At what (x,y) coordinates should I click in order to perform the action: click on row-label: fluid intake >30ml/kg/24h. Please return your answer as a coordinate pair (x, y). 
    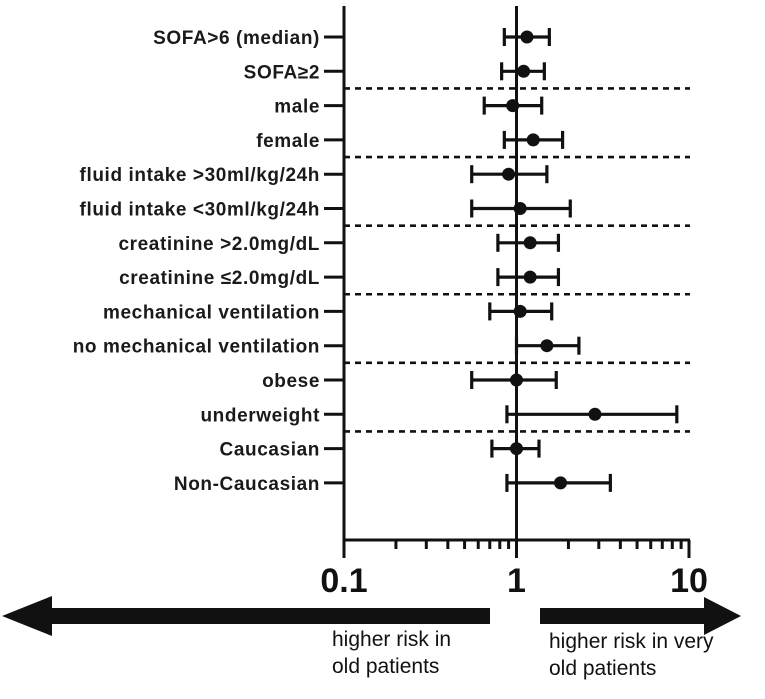
    Looking at the image, I should click on (200, 175).